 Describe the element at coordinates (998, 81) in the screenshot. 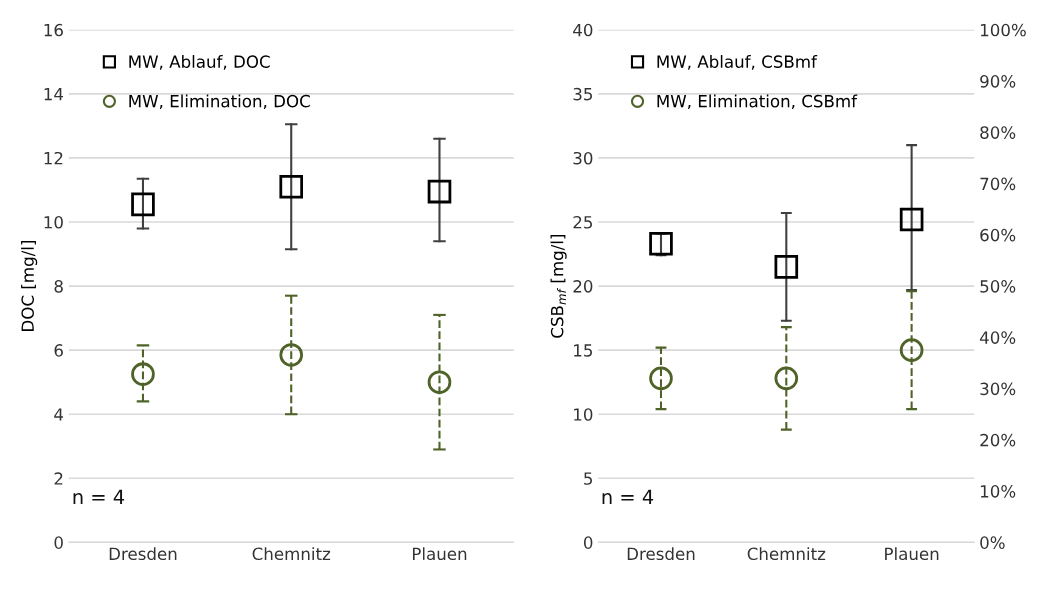

I see `y2-tick-label: 90%` at that location.